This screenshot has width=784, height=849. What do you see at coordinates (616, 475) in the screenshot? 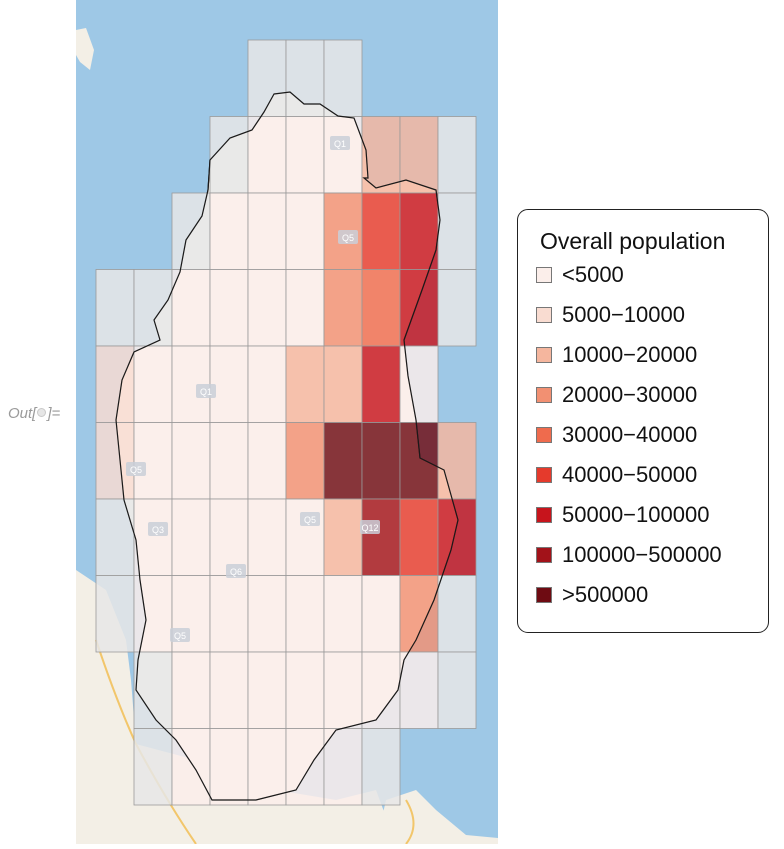
I see `legend-item: 40000−50000` at bounding box center [616, 475].